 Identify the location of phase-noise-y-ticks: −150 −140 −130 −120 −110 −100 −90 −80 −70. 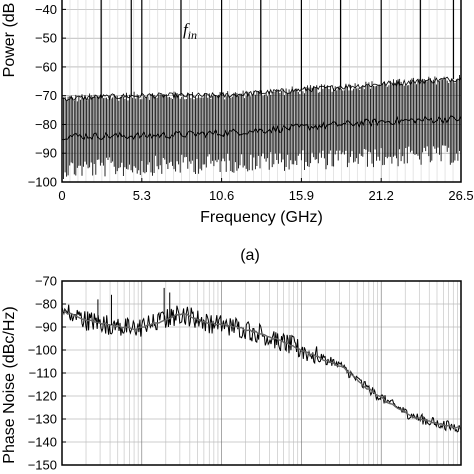
(47, 373).